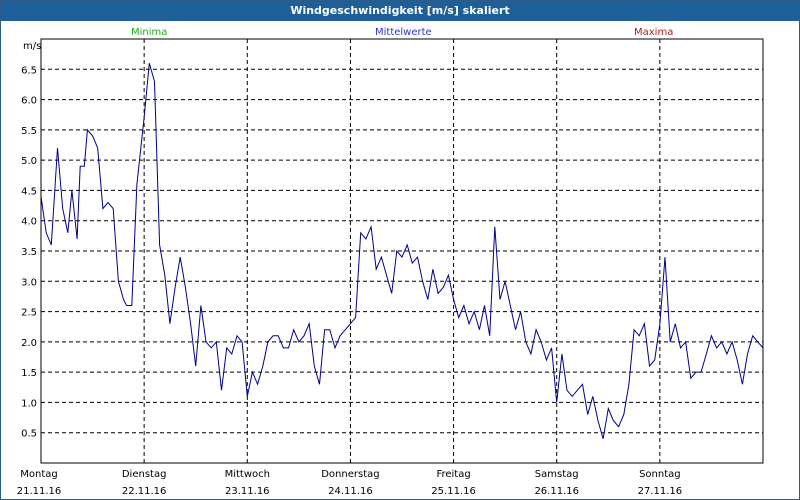  I want to click on y-axis-label: m/s, so click(32, 46).